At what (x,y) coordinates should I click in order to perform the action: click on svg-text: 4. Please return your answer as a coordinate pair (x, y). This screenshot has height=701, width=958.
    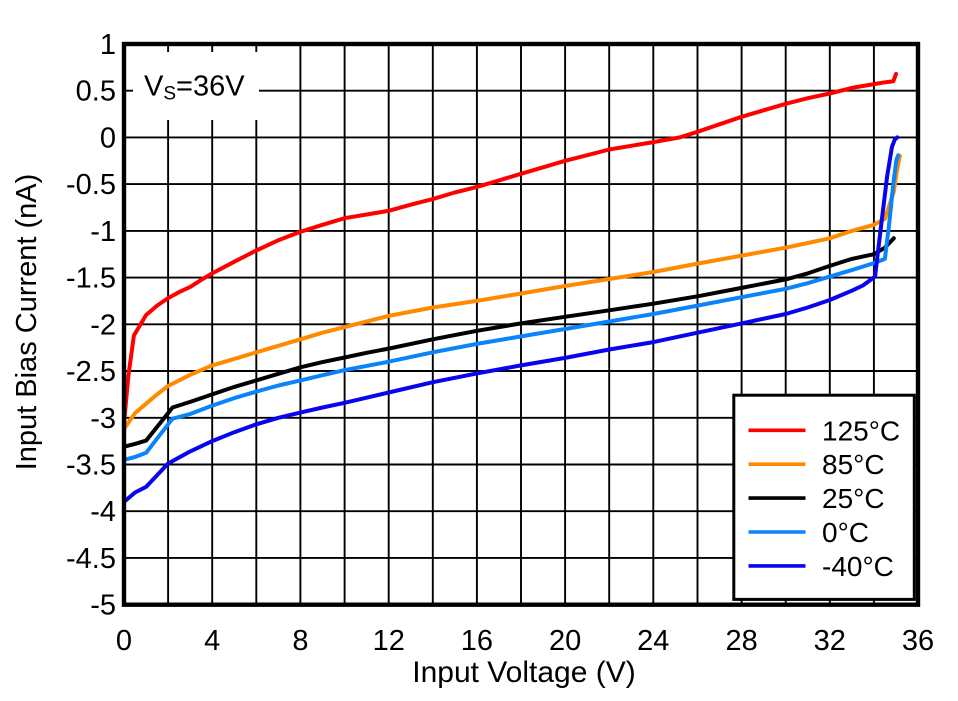
    Looking at the image, I should click on (212, 641).